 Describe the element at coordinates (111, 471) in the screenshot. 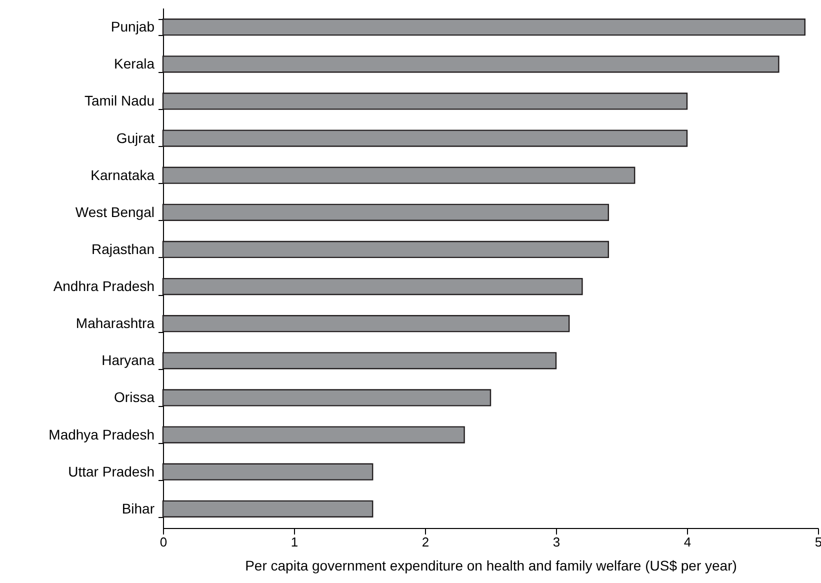

I see `y-tick-label: Uttar Pradesh` at that location.